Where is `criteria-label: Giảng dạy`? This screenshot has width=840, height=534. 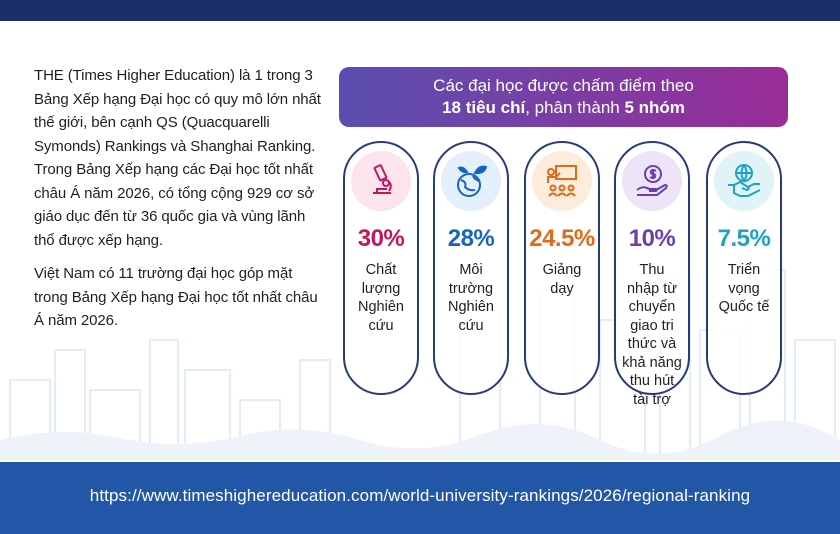
criteria-label: Giảng dạy is located at coordinates (562, 279).